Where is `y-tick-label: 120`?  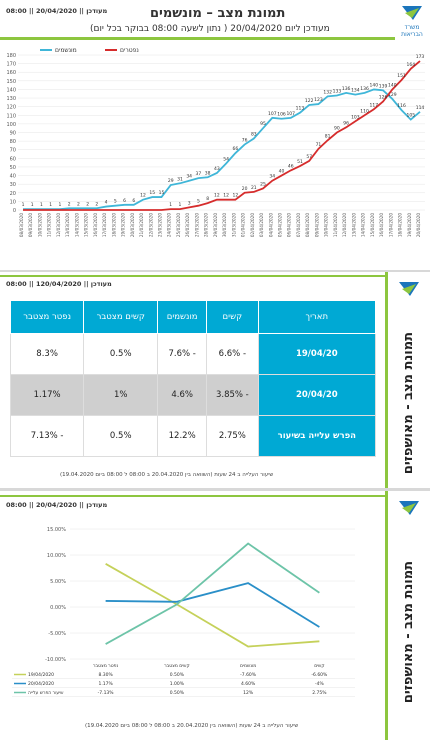 y-tick-label: 120 is located at coordinates (11, 108).